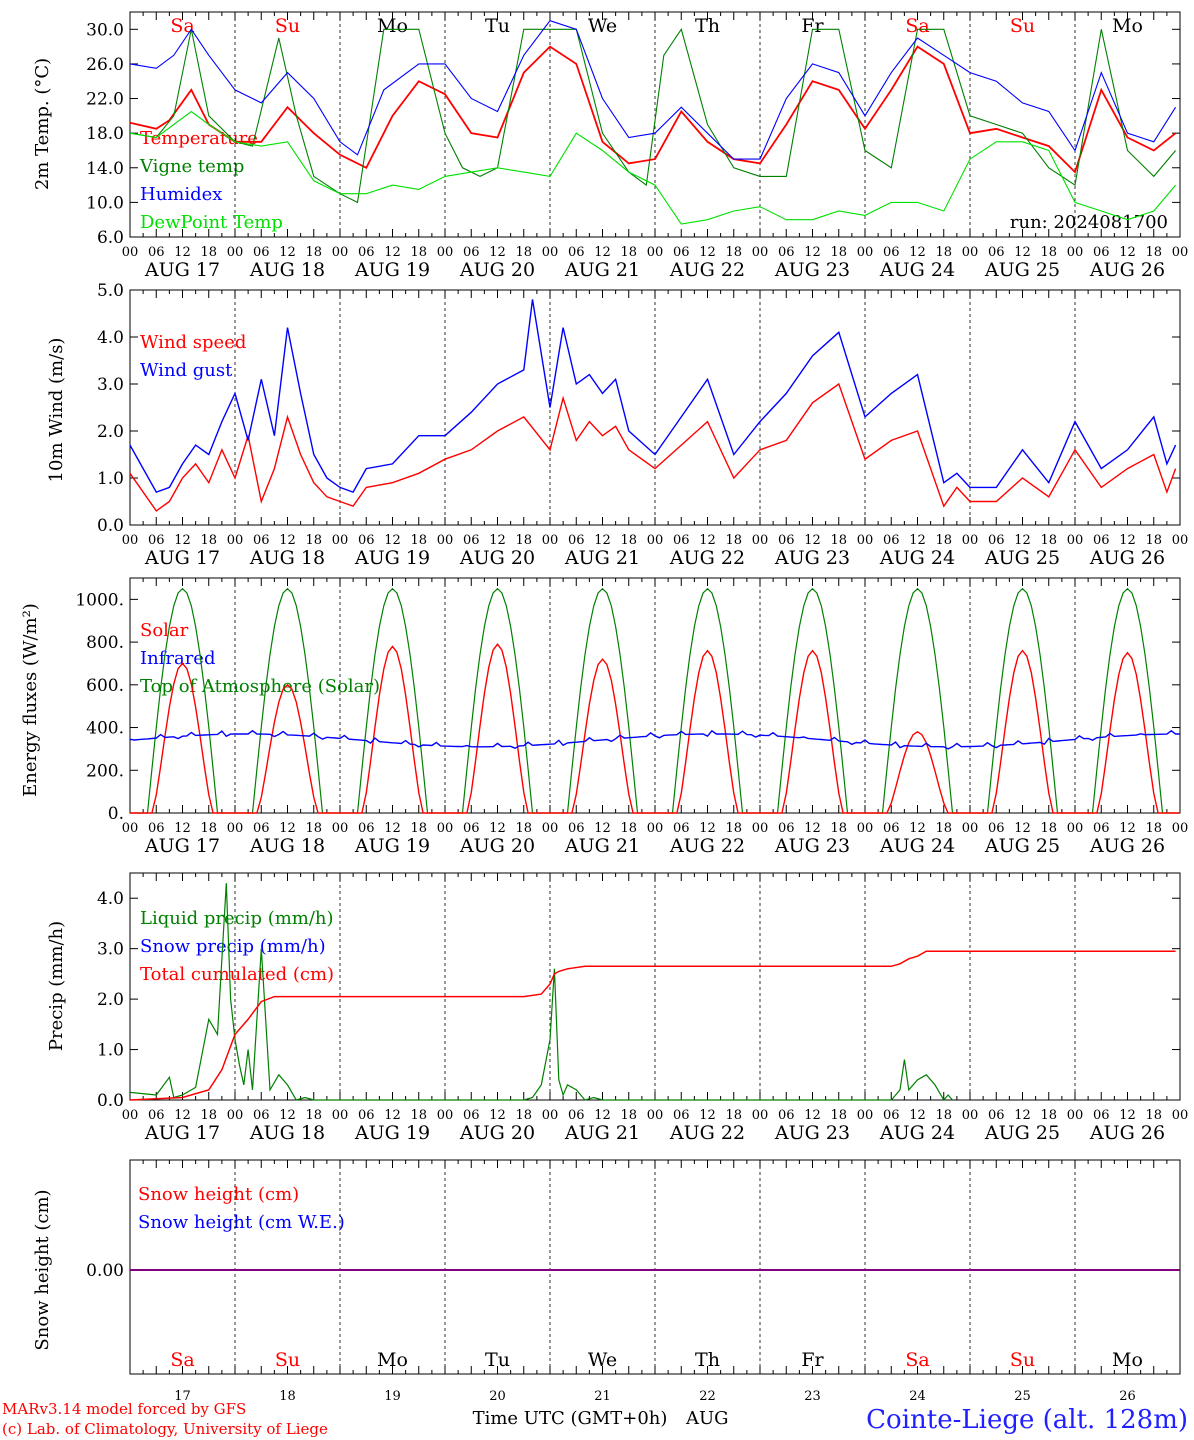 The image size is (1194, 1440). Describe the element at coordinates (260, 686) in the screenshot. I see `legend-toa-solar: Top of Atmosphere (Solar)` at that location.